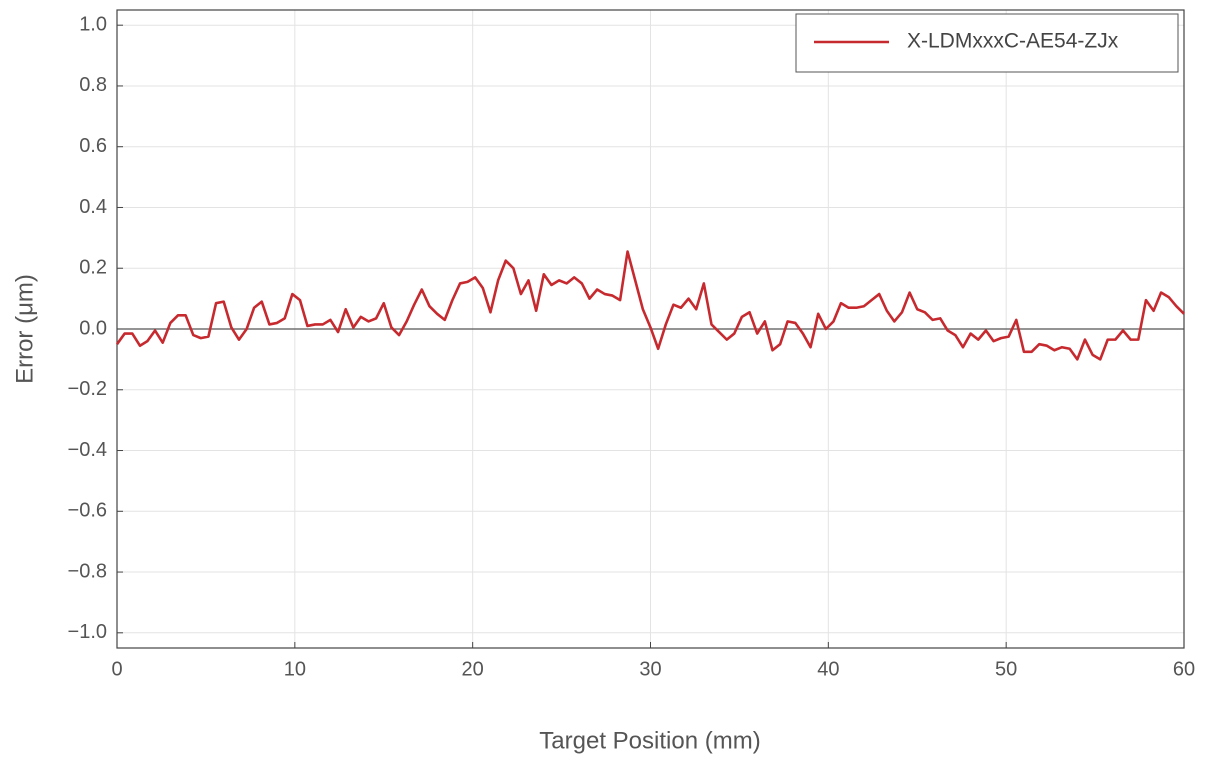  What do you see at coordinates (828, 669) in the screenshot?
I see `x-tick-label: 40` at bounding box center [828, 669].